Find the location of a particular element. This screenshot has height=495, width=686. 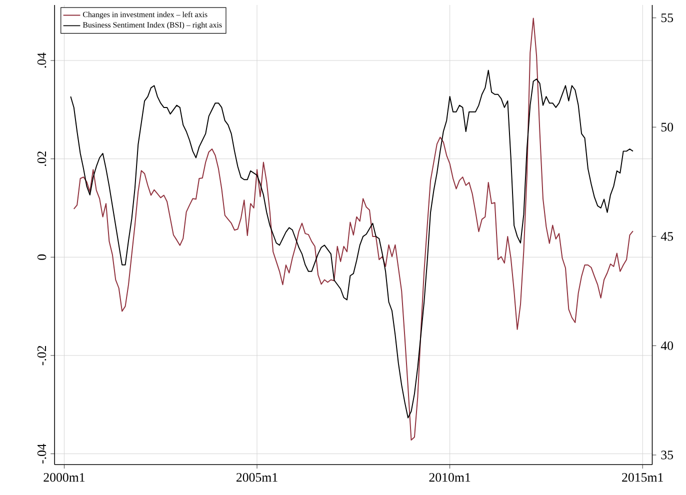

y-tick-label: 0 is located at coordinates (41, 257).